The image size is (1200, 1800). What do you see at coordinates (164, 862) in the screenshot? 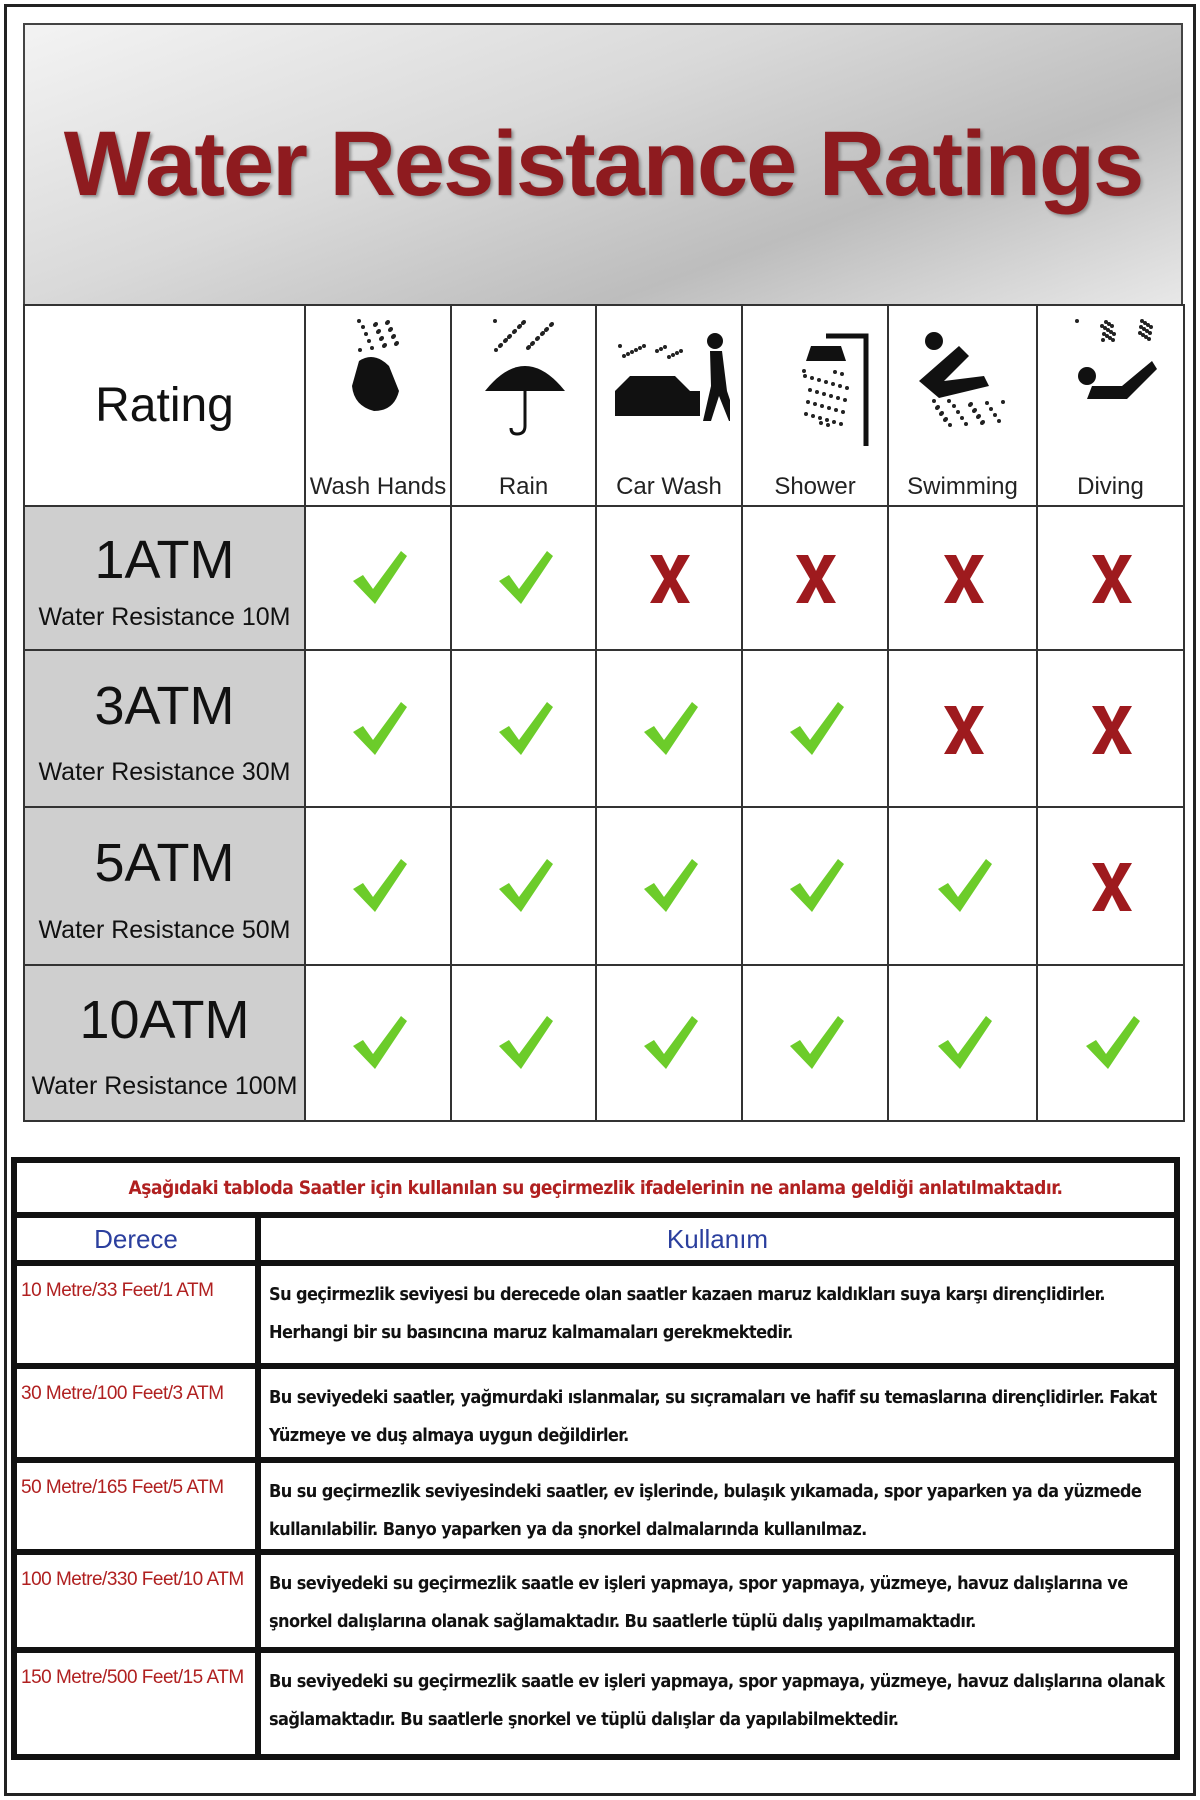
I see `rating-name: 5ATM` at bounding box center [164, 862].